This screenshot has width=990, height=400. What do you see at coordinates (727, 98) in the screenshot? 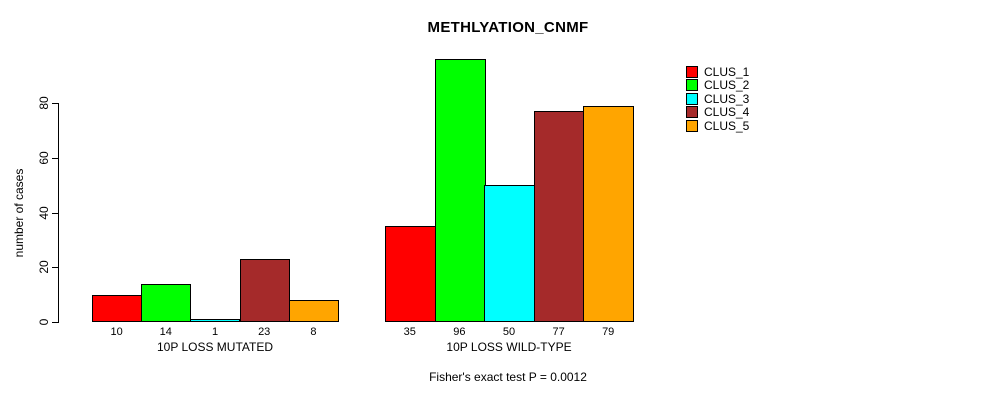
I see `legend-label: CLUS_3` at bounding box center [727, 98].